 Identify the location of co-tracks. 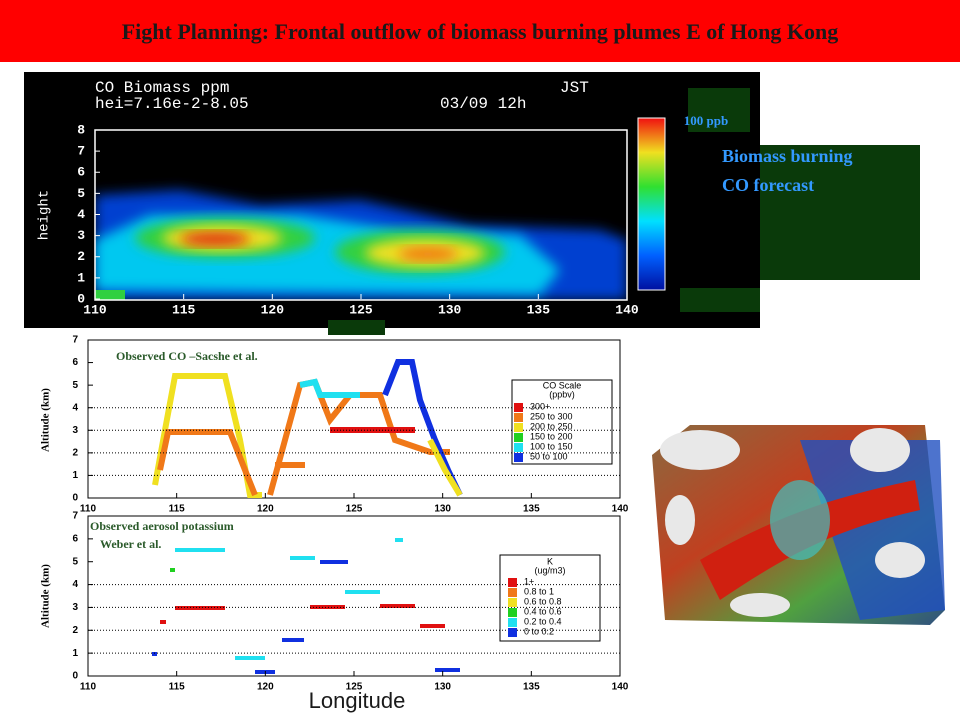
(307, 428).